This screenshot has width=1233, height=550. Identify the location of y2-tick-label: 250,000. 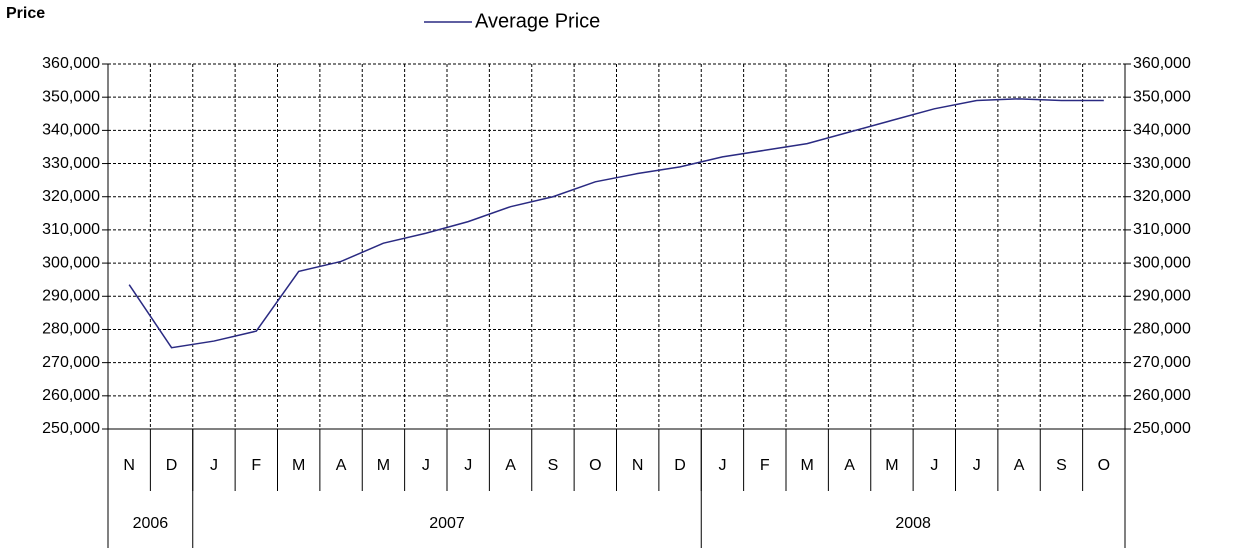
(1162, 428).